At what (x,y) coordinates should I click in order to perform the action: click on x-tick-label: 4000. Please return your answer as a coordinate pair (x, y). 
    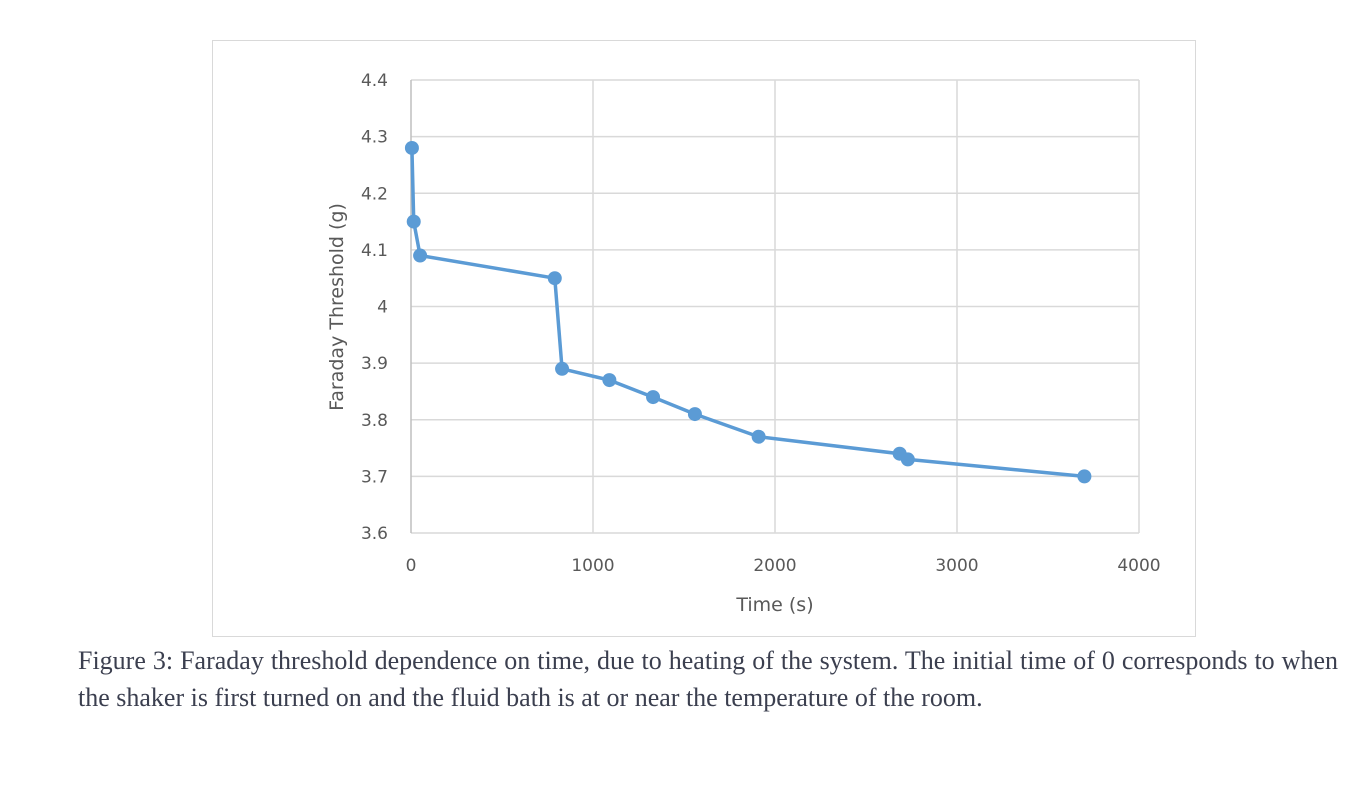
    Looking at the image, I should click on (1138, 566).